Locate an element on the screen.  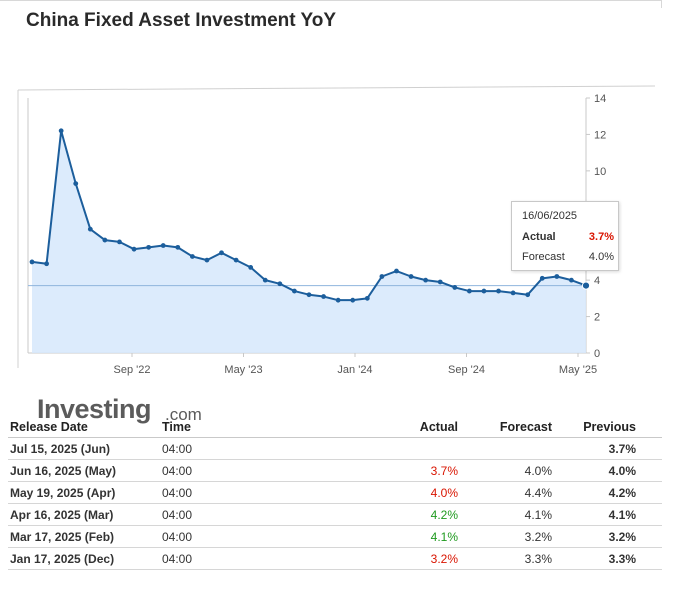
header-time: Time is located at coordinates (176, 427).